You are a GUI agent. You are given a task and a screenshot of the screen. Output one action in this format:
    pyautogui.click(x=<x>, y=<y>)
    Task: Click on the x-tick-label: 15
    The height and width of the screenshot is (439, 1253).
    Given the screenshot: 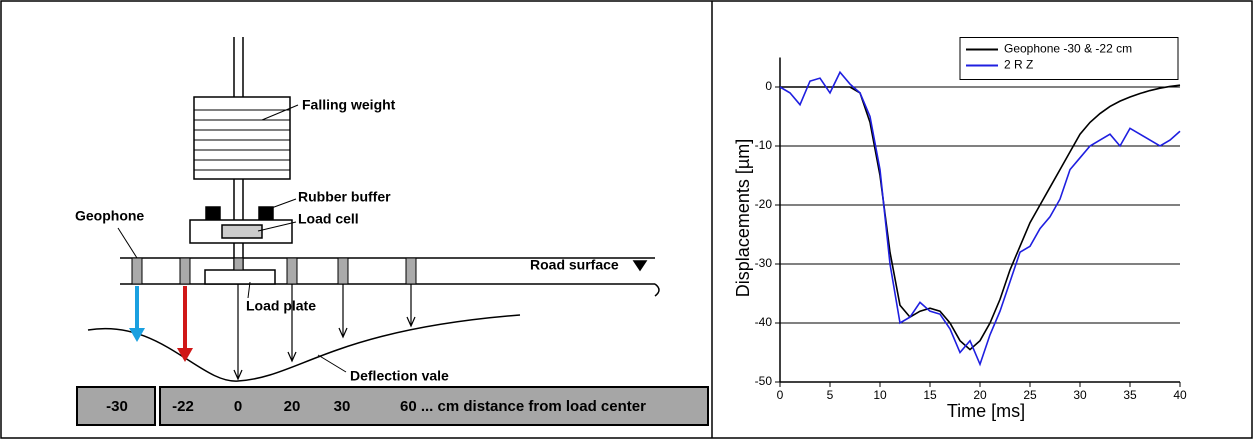 What is the action you would take?
    pyautogui.click(x=930, y=395)
    